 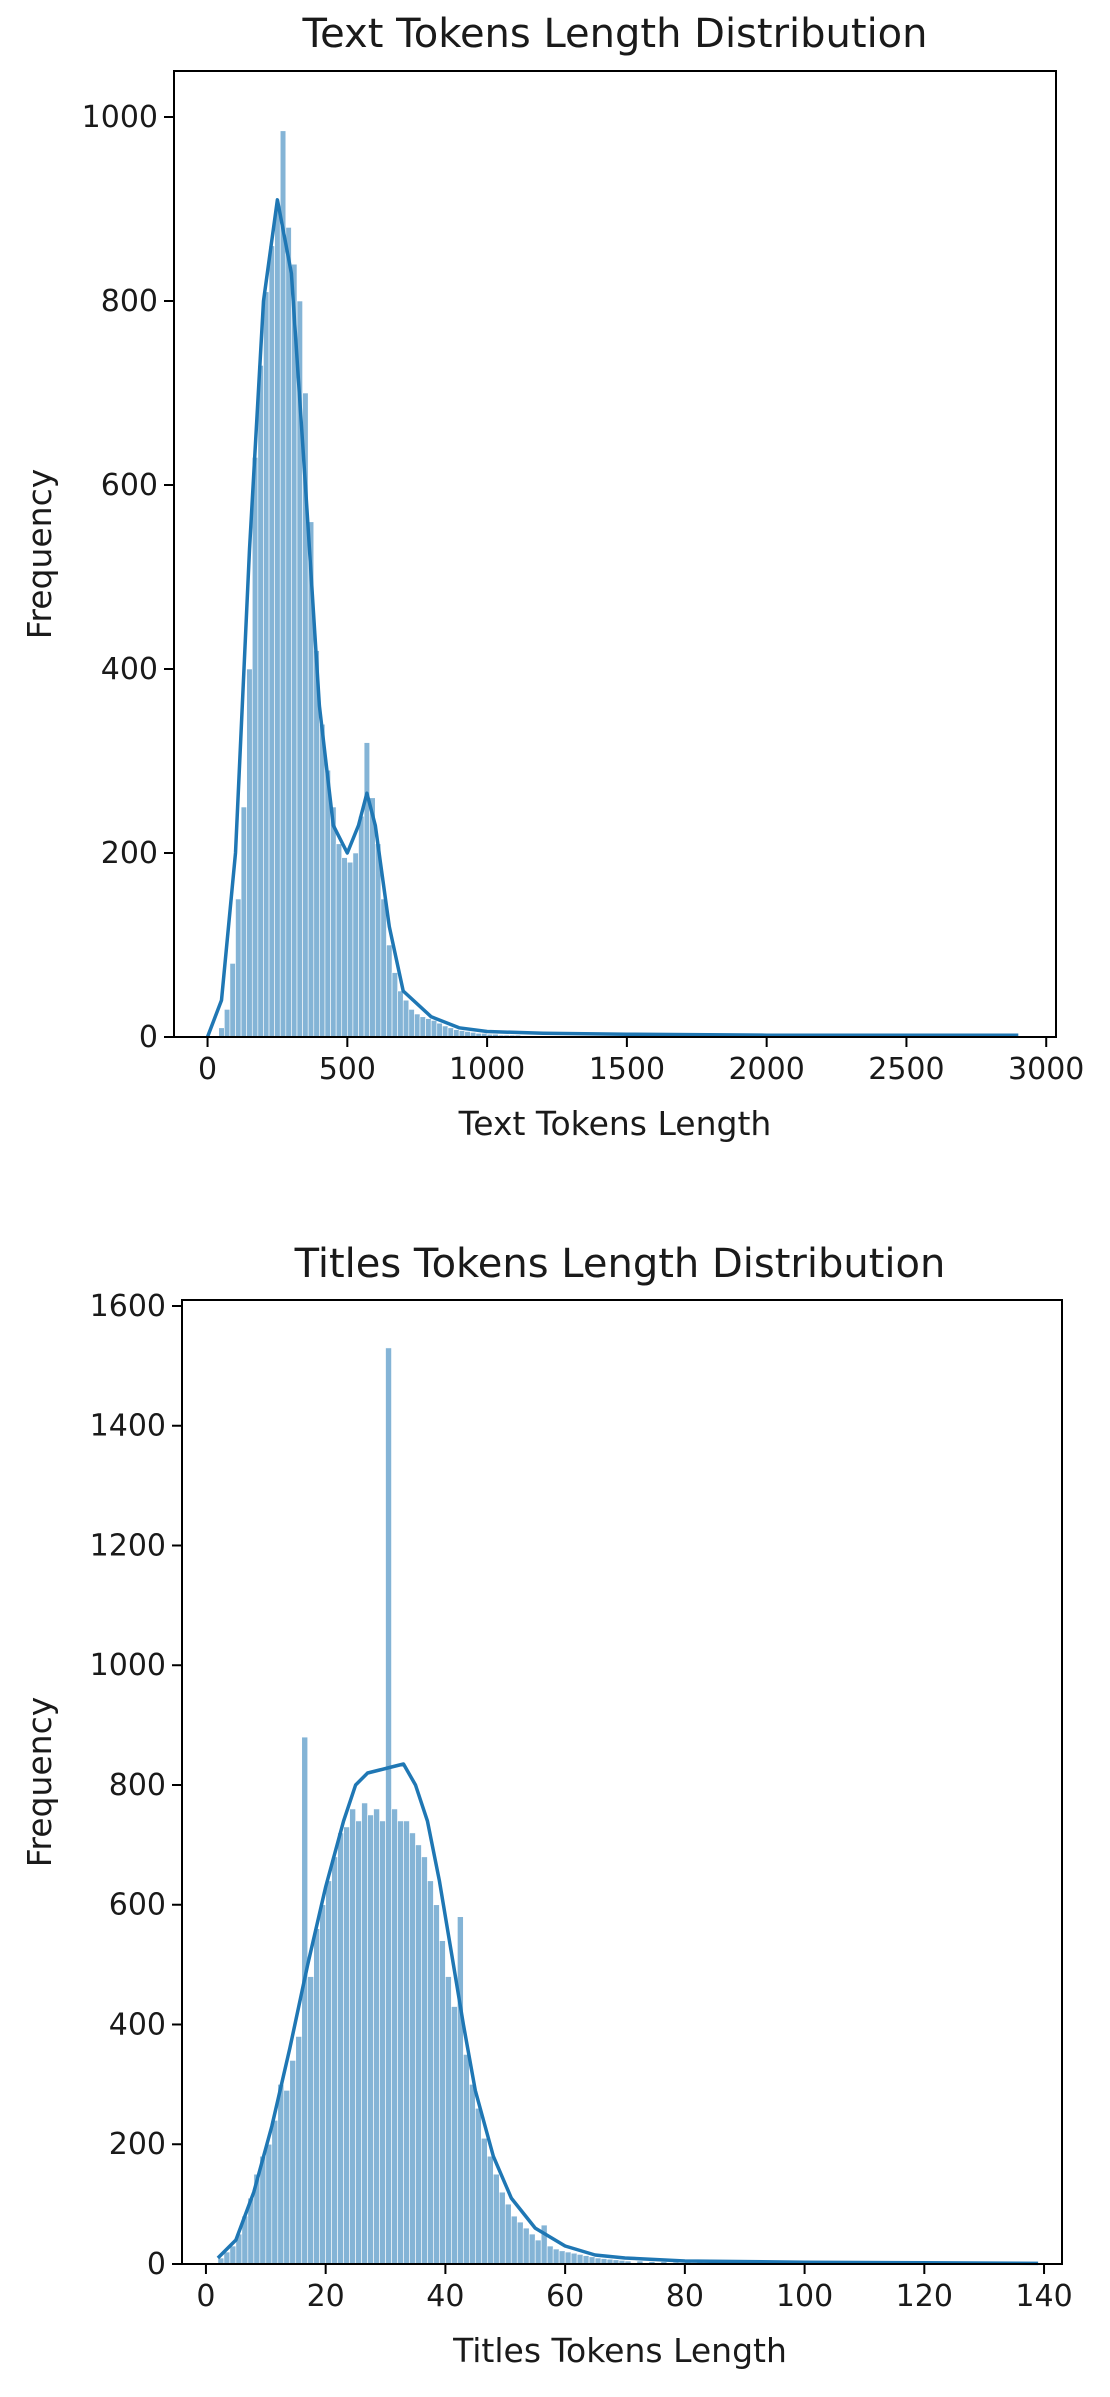 I want to click on y-axis-ticks: 0 200 400 600 800 1000, so click(x=128, y=577).